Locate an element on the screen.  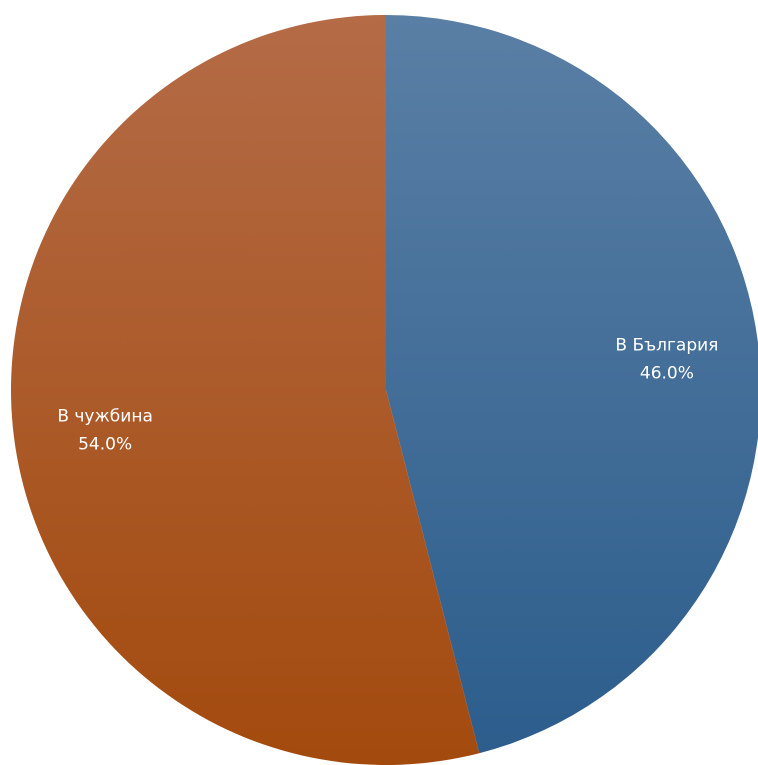
data-label-percent: 46.0% is located at coordinates (667, 374).